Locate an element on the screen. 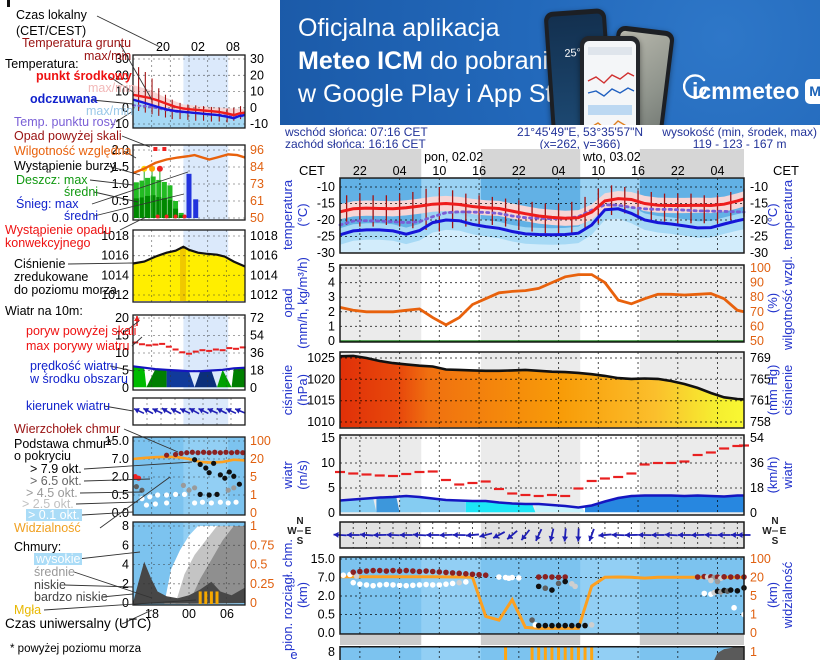  svg-text: 765 is located at coordinates (760, 379).